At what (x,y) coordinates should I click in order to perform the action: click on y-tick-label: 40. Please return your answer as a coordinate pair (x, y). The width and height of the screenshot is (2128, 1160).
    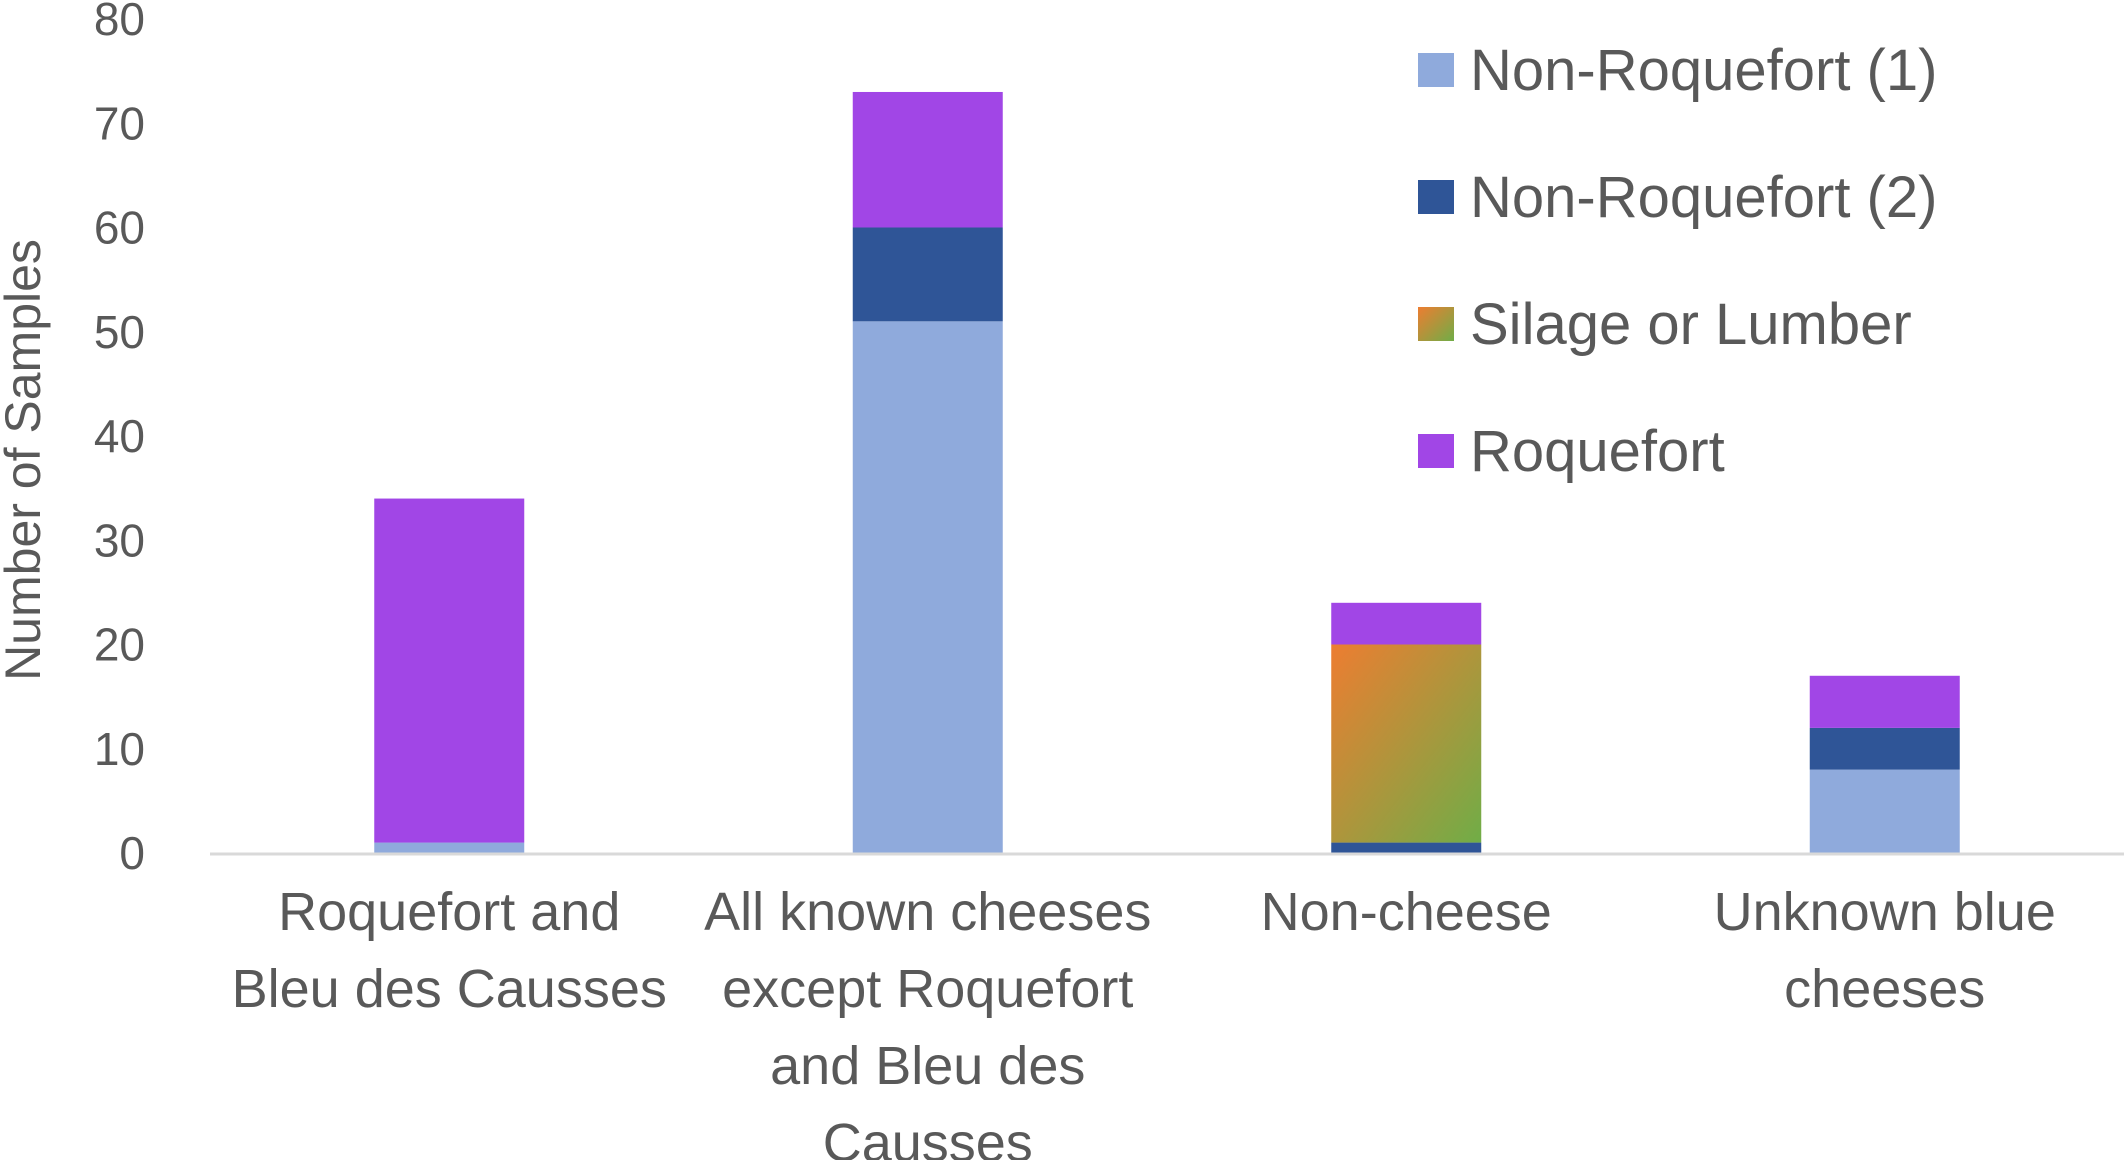
    Looking at the image, I should click on (119, 436).